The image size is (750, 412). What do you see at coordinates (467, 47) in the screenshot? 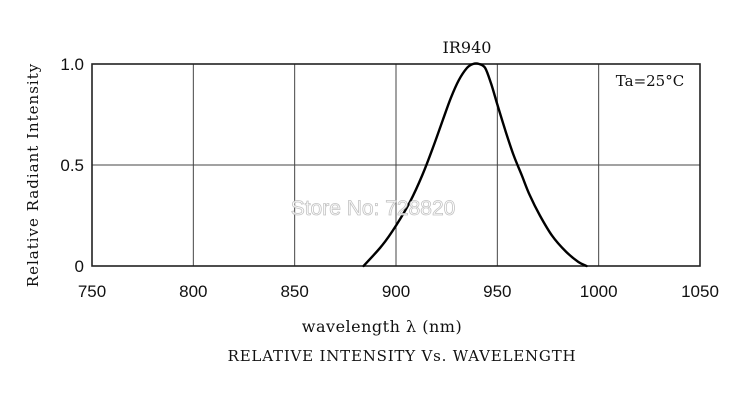
I see `series-label-ir940: IR940` at bounding box center [467, 47].